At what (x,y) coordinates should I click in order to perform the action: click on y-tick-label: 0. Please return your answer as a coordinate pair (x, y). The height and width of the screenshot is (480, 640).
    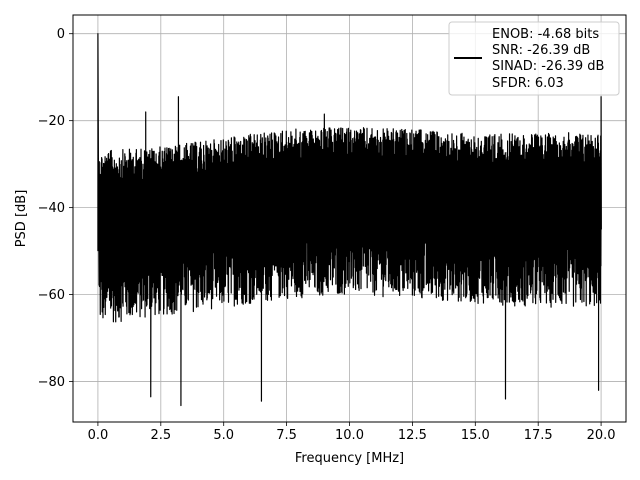
    Looking at the image, I should click on (61, 34).